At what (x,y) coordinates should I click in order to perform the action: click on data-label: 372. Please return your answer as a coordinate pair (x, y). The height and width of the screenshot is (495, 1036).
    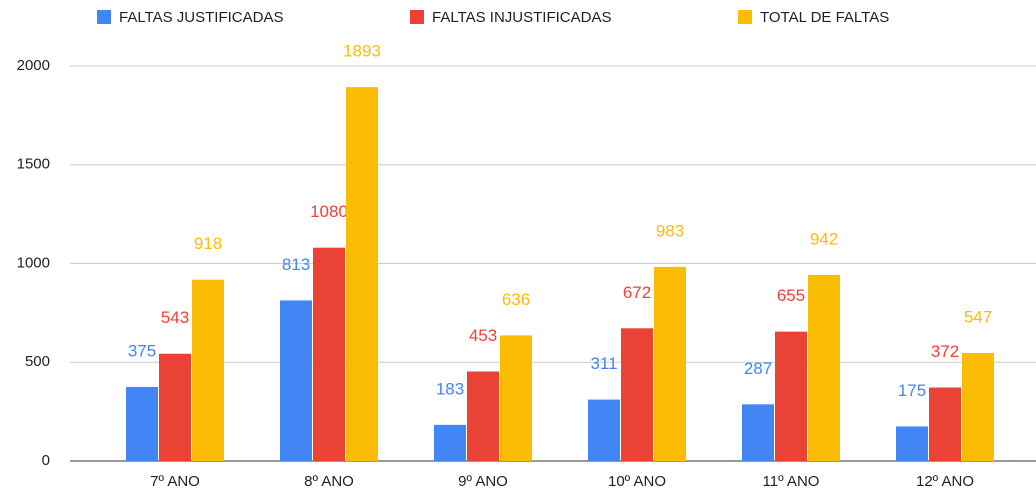
    Looking at the image, I should click on (945, 351).